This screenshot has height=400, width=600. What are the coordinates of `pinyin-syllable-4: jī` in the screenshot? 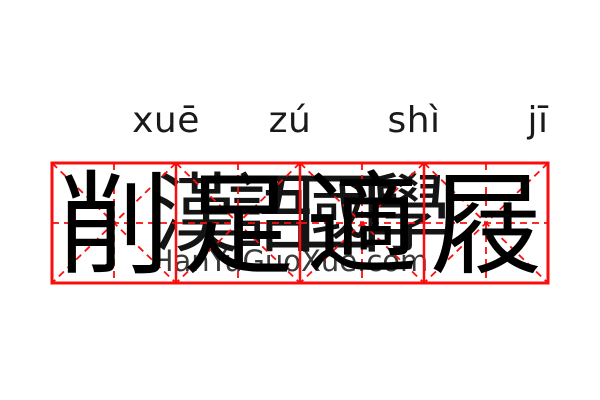 It's located at (538, 120).